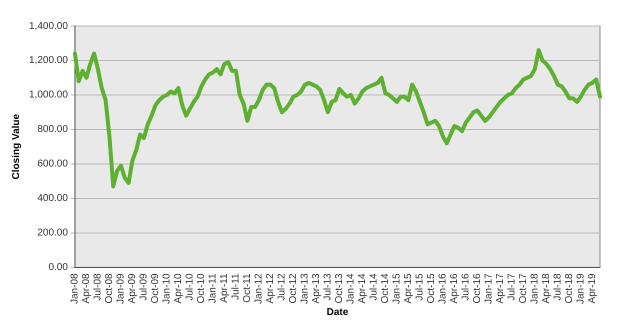 Image resolution: width=622 pixels, height=320 pixels. Describe the element at coordinates (351, 288) in the screenshot. I see `x-tick-label: Jan-14` at that location.